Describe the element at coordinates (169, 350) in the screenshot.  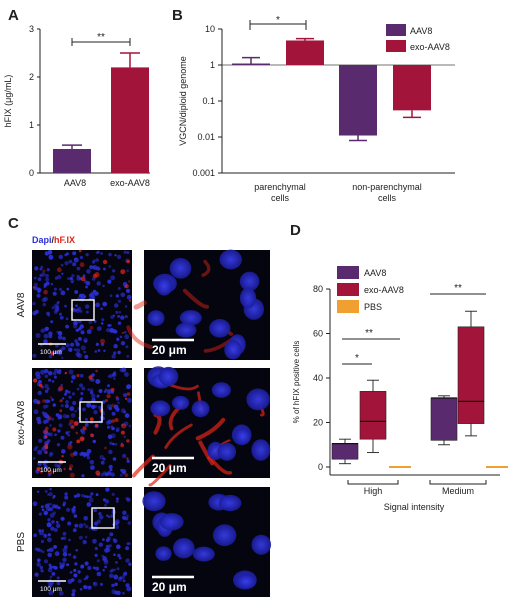
I see `zoom-scale-label: 20 μm` at that location.